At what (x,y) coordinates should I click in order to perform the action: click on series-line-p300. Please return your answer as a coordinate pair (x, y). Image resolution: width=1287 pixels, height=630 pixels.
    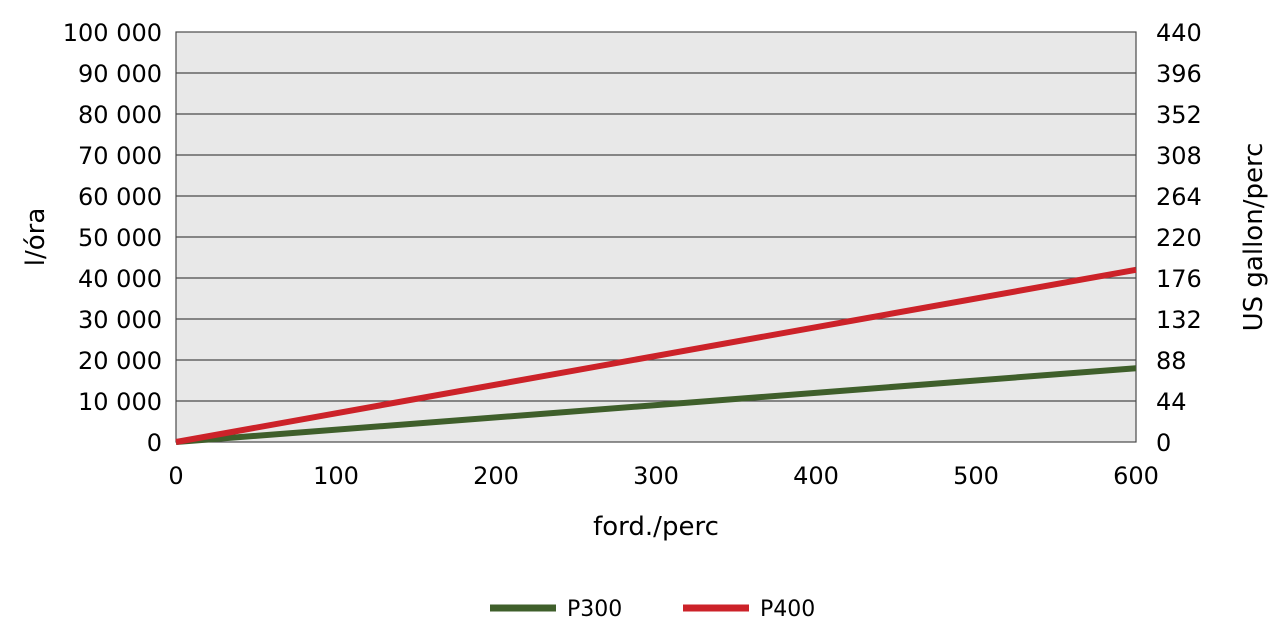
    Looking at the image, I should click on (656, 405).